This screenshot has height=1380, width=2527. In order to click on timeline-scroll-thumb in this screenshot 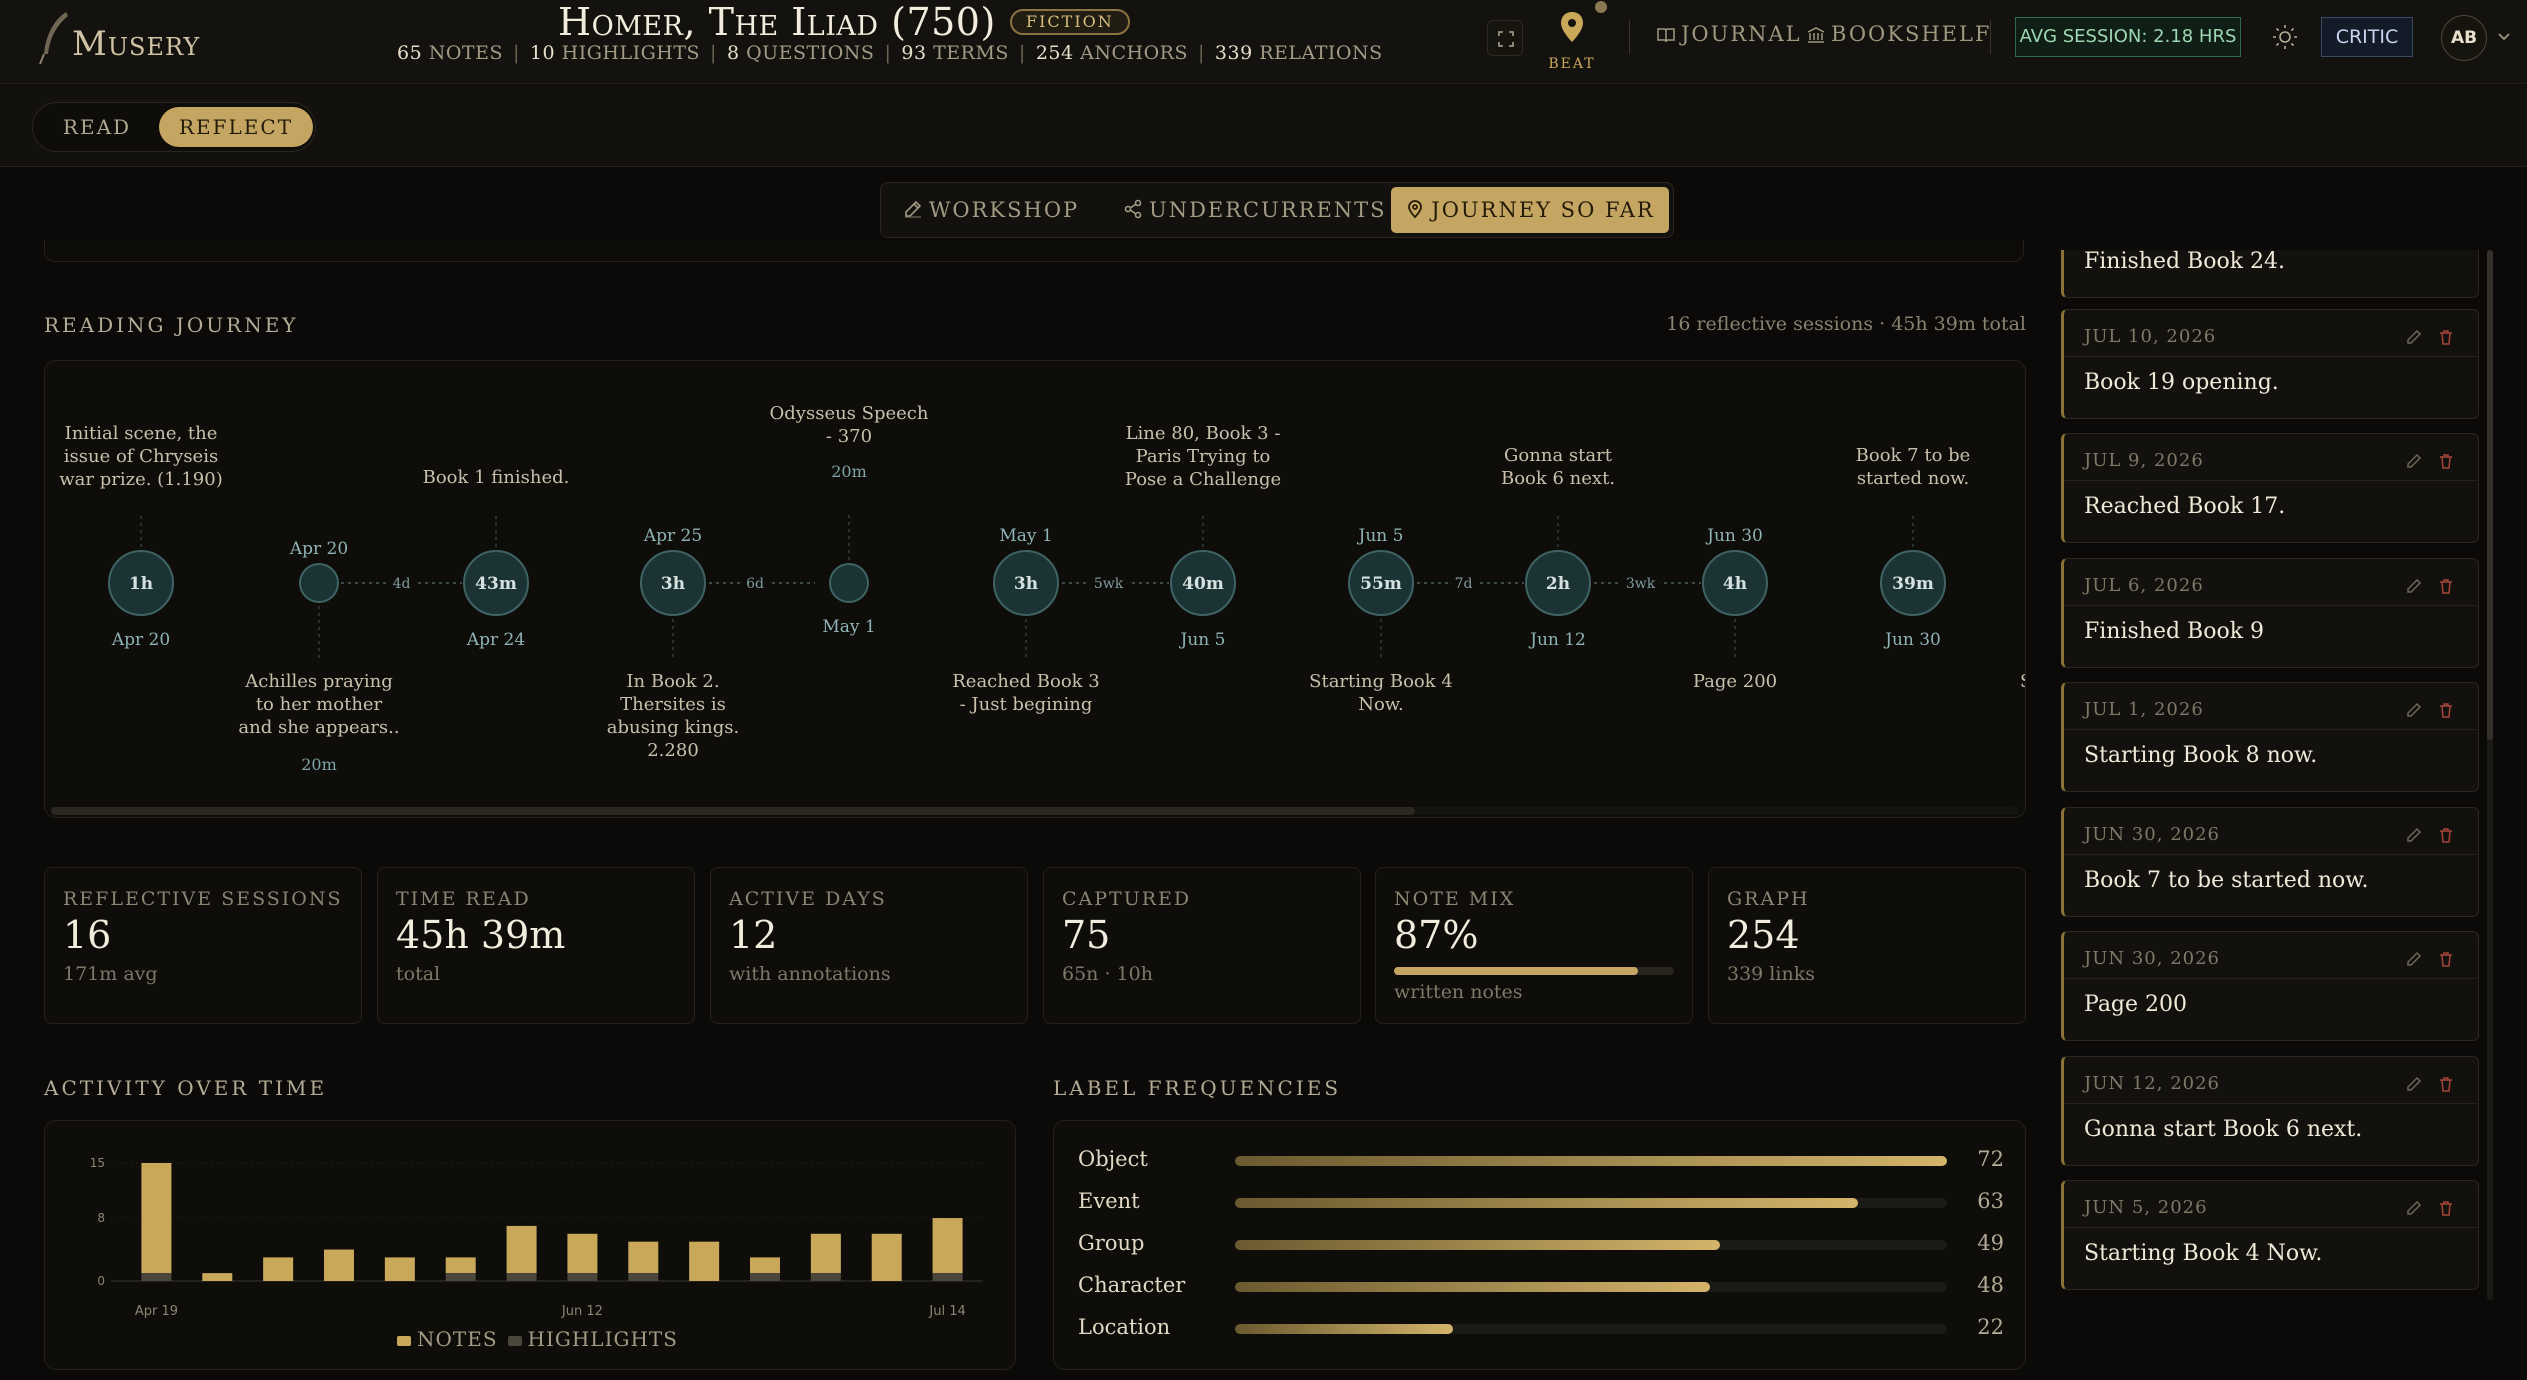, I will do `click(733, 811)`.